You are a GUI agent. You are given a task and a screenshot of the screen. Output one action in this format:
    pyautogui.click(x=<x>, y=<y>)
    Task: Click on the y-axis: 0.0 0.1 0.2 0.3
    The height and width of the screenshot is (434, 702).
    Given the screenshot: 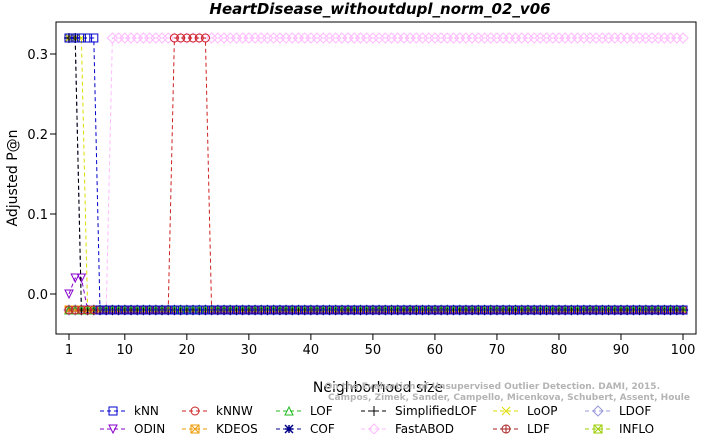 What is the action you would take?
    pyautogui.click(x=41, y=175)
    